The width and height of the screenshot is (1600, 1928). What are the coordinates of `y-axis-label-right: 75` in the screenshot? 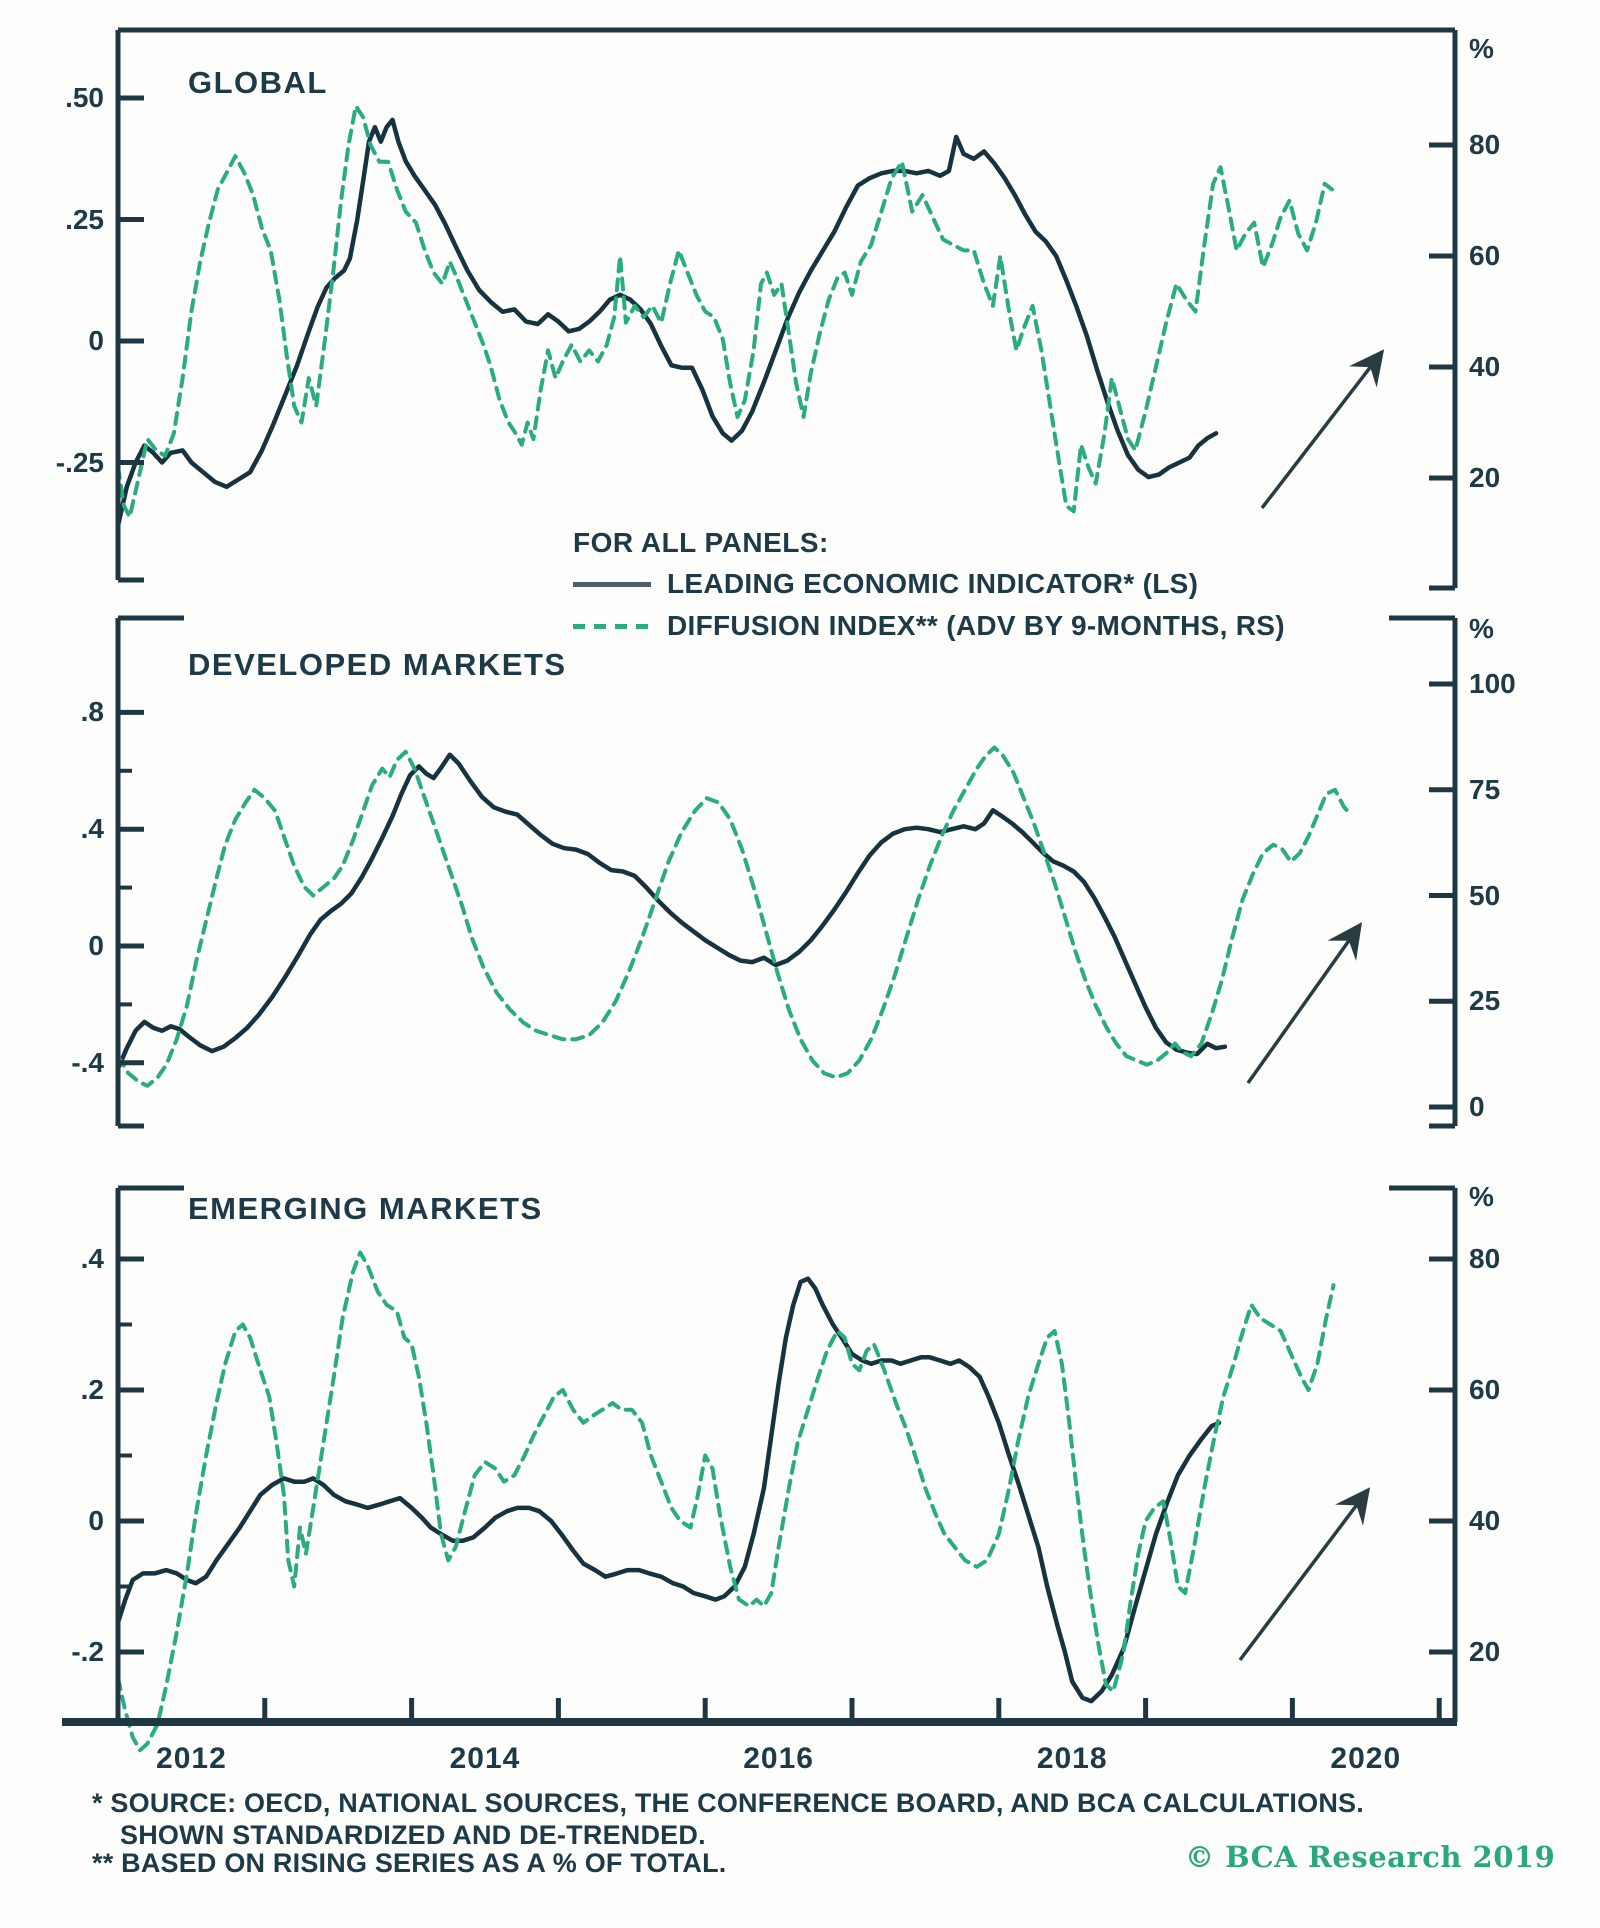 It's located at (1485, 789).